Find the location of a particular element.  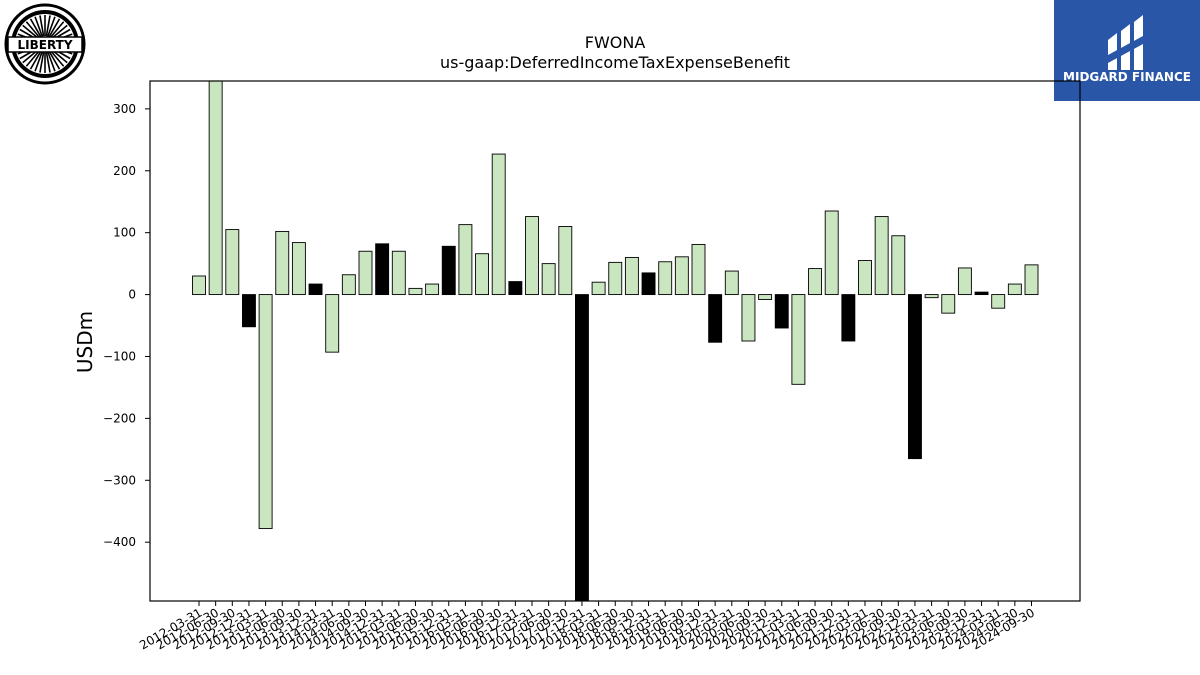

y-tick-label: 300 is located at coordinates (124, 109).